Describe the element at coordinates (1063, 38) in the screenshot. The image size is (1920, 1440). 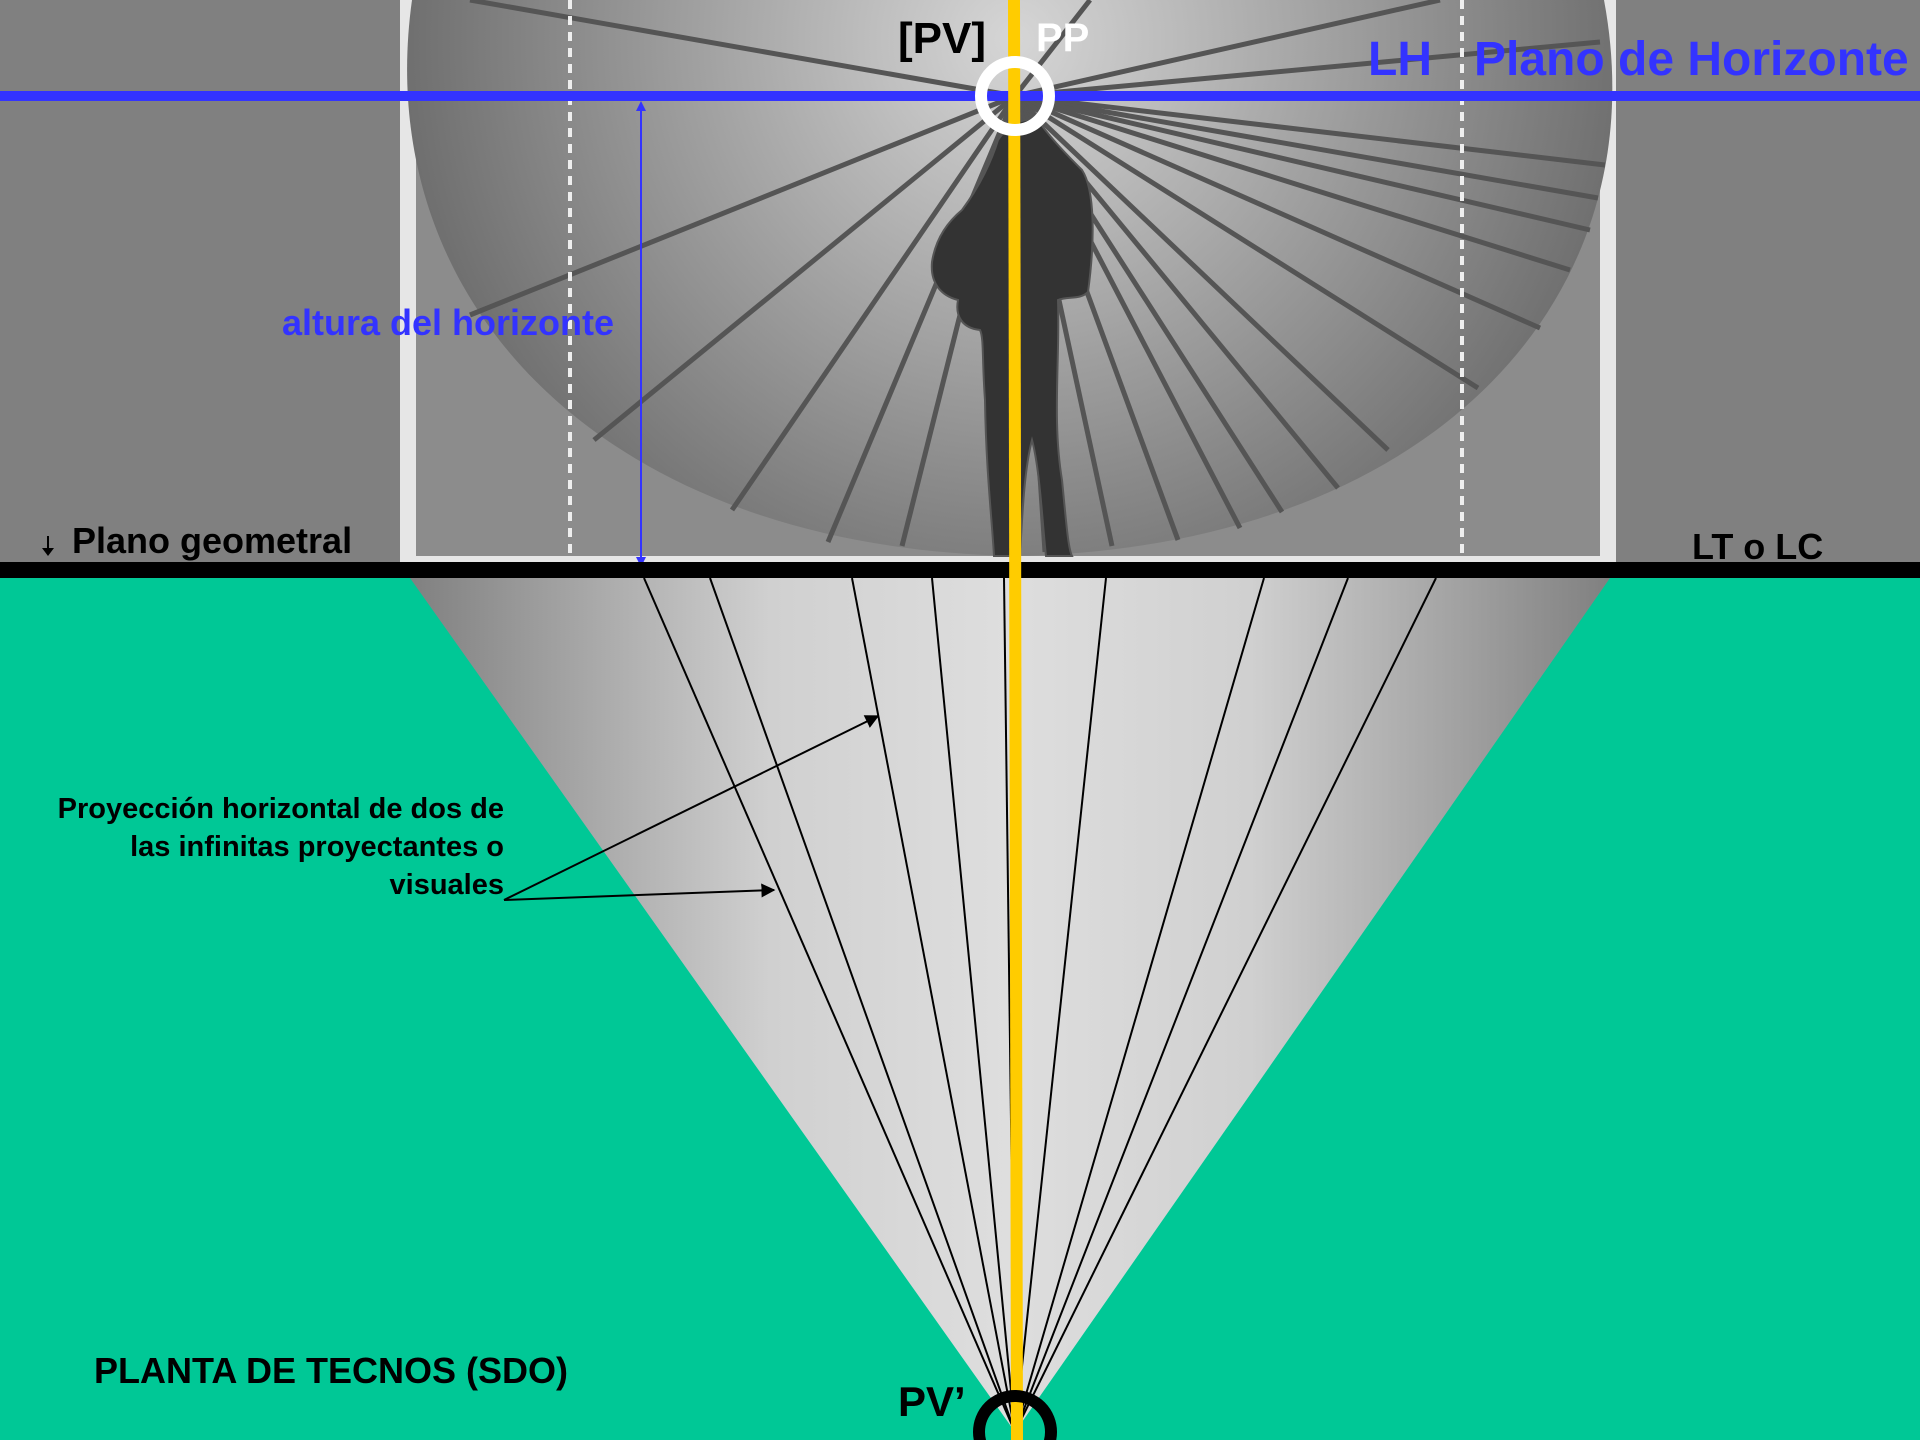
I see `pp-label: PP` at that location.